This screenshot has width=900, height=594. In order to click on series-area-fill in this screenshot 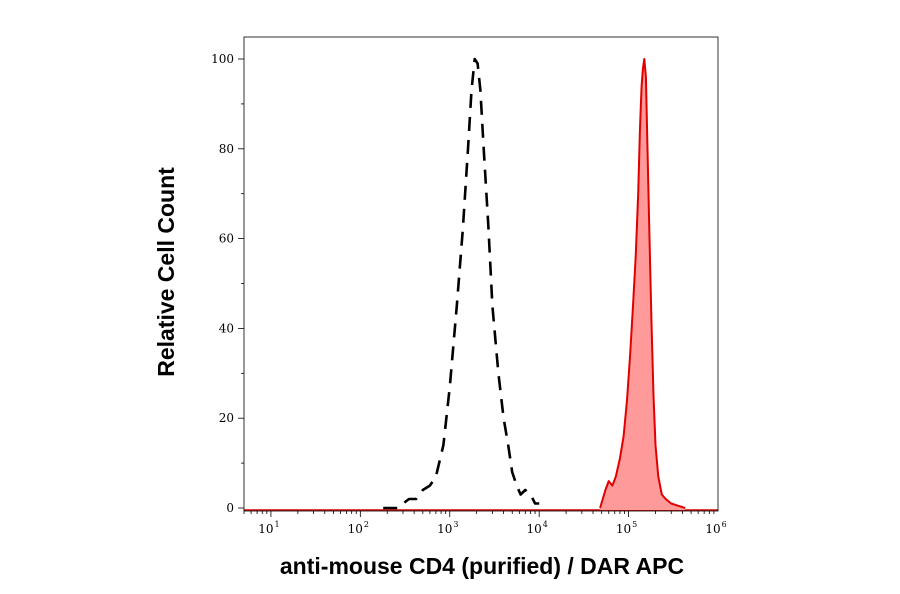, I will do `click(643, 284)`.